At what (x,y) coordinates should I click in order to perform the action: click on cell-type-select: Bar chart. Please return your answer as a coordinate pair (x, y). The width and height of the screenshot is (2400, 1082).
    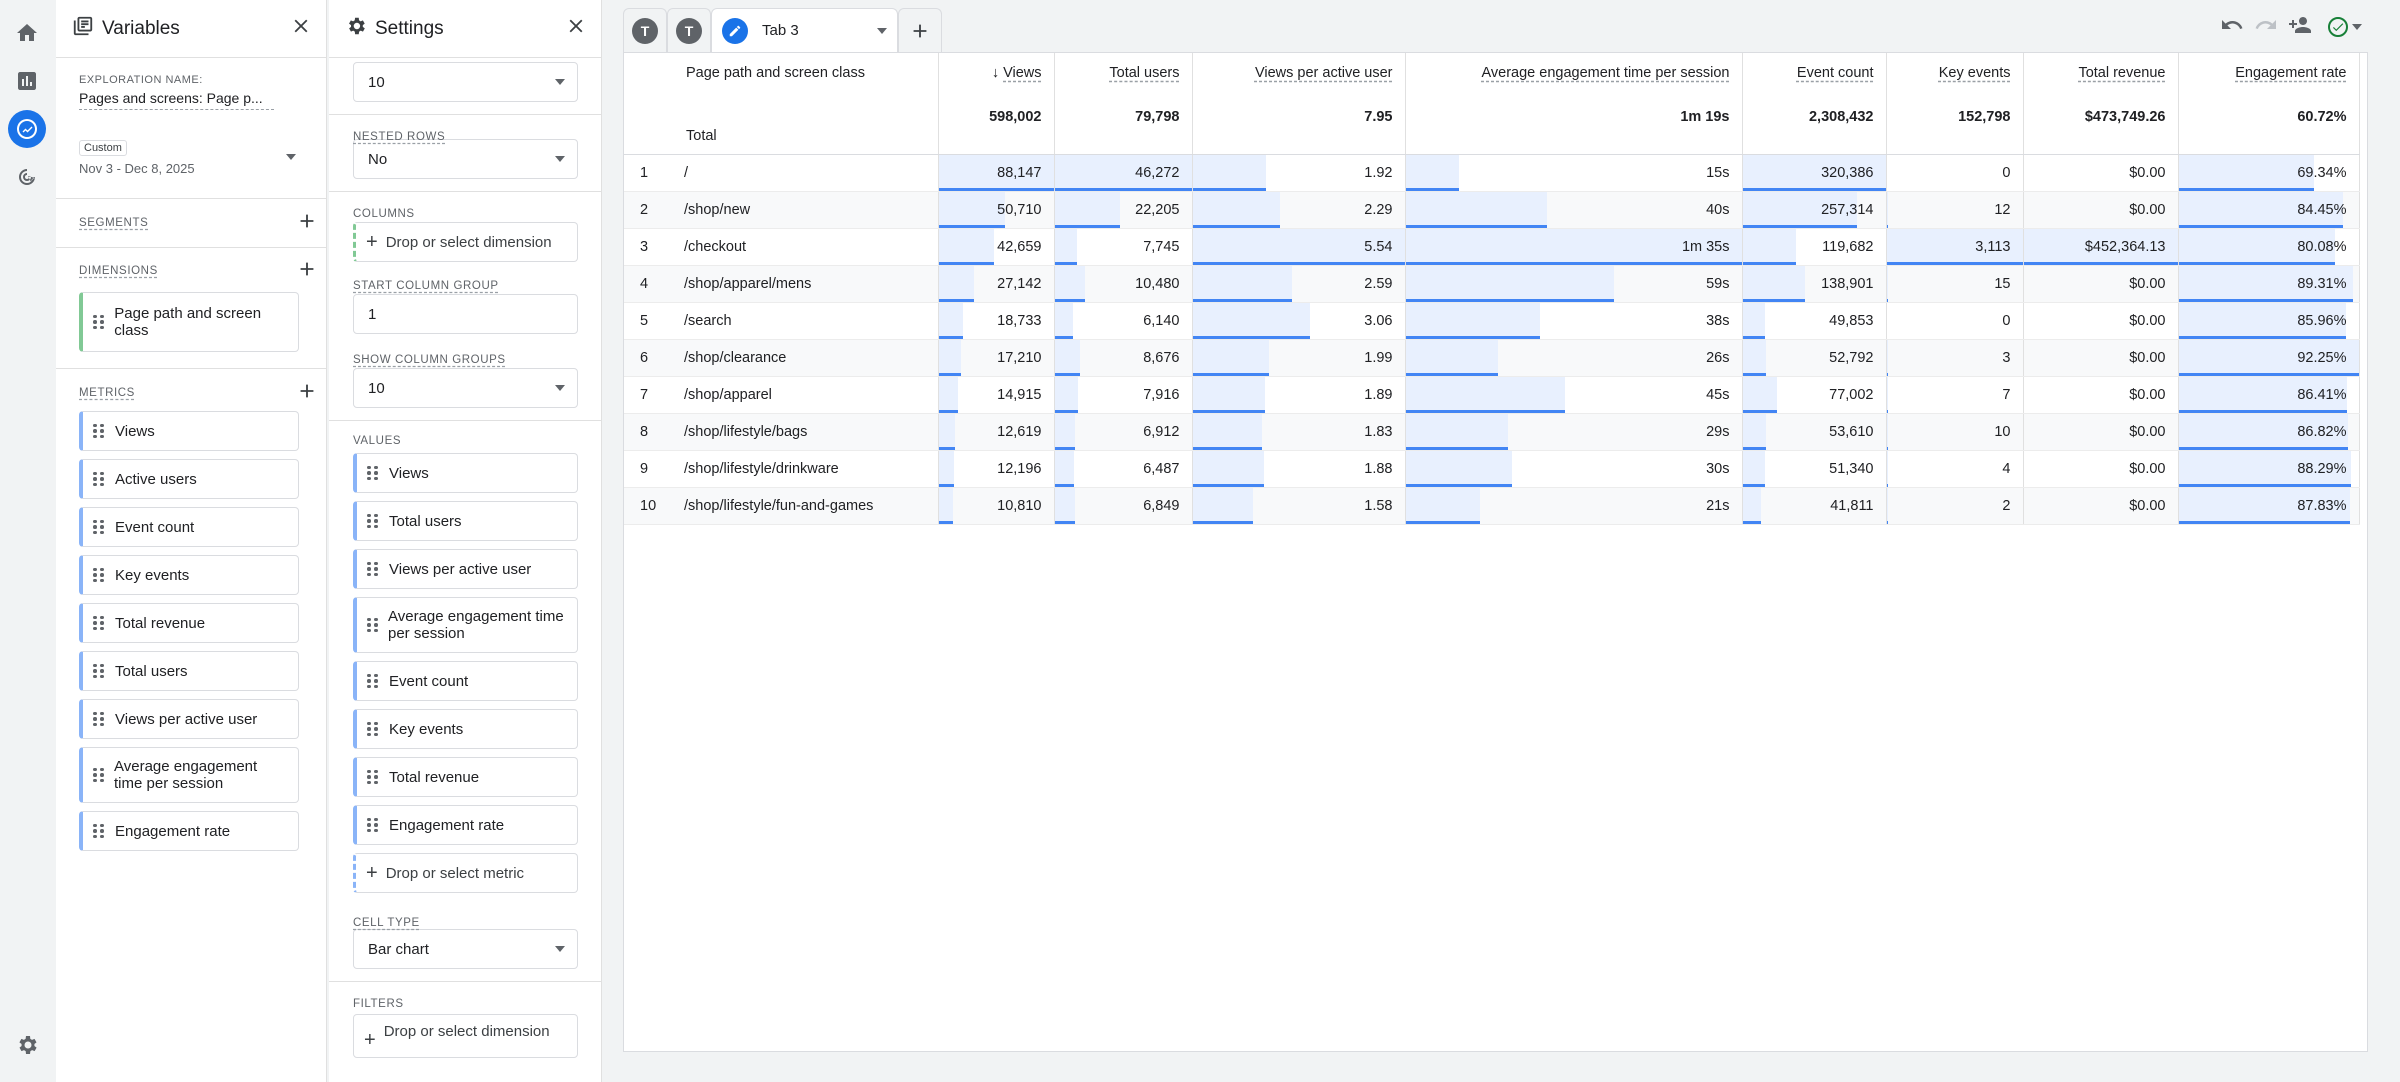
    Looking at the image, I should click on (465, 949).